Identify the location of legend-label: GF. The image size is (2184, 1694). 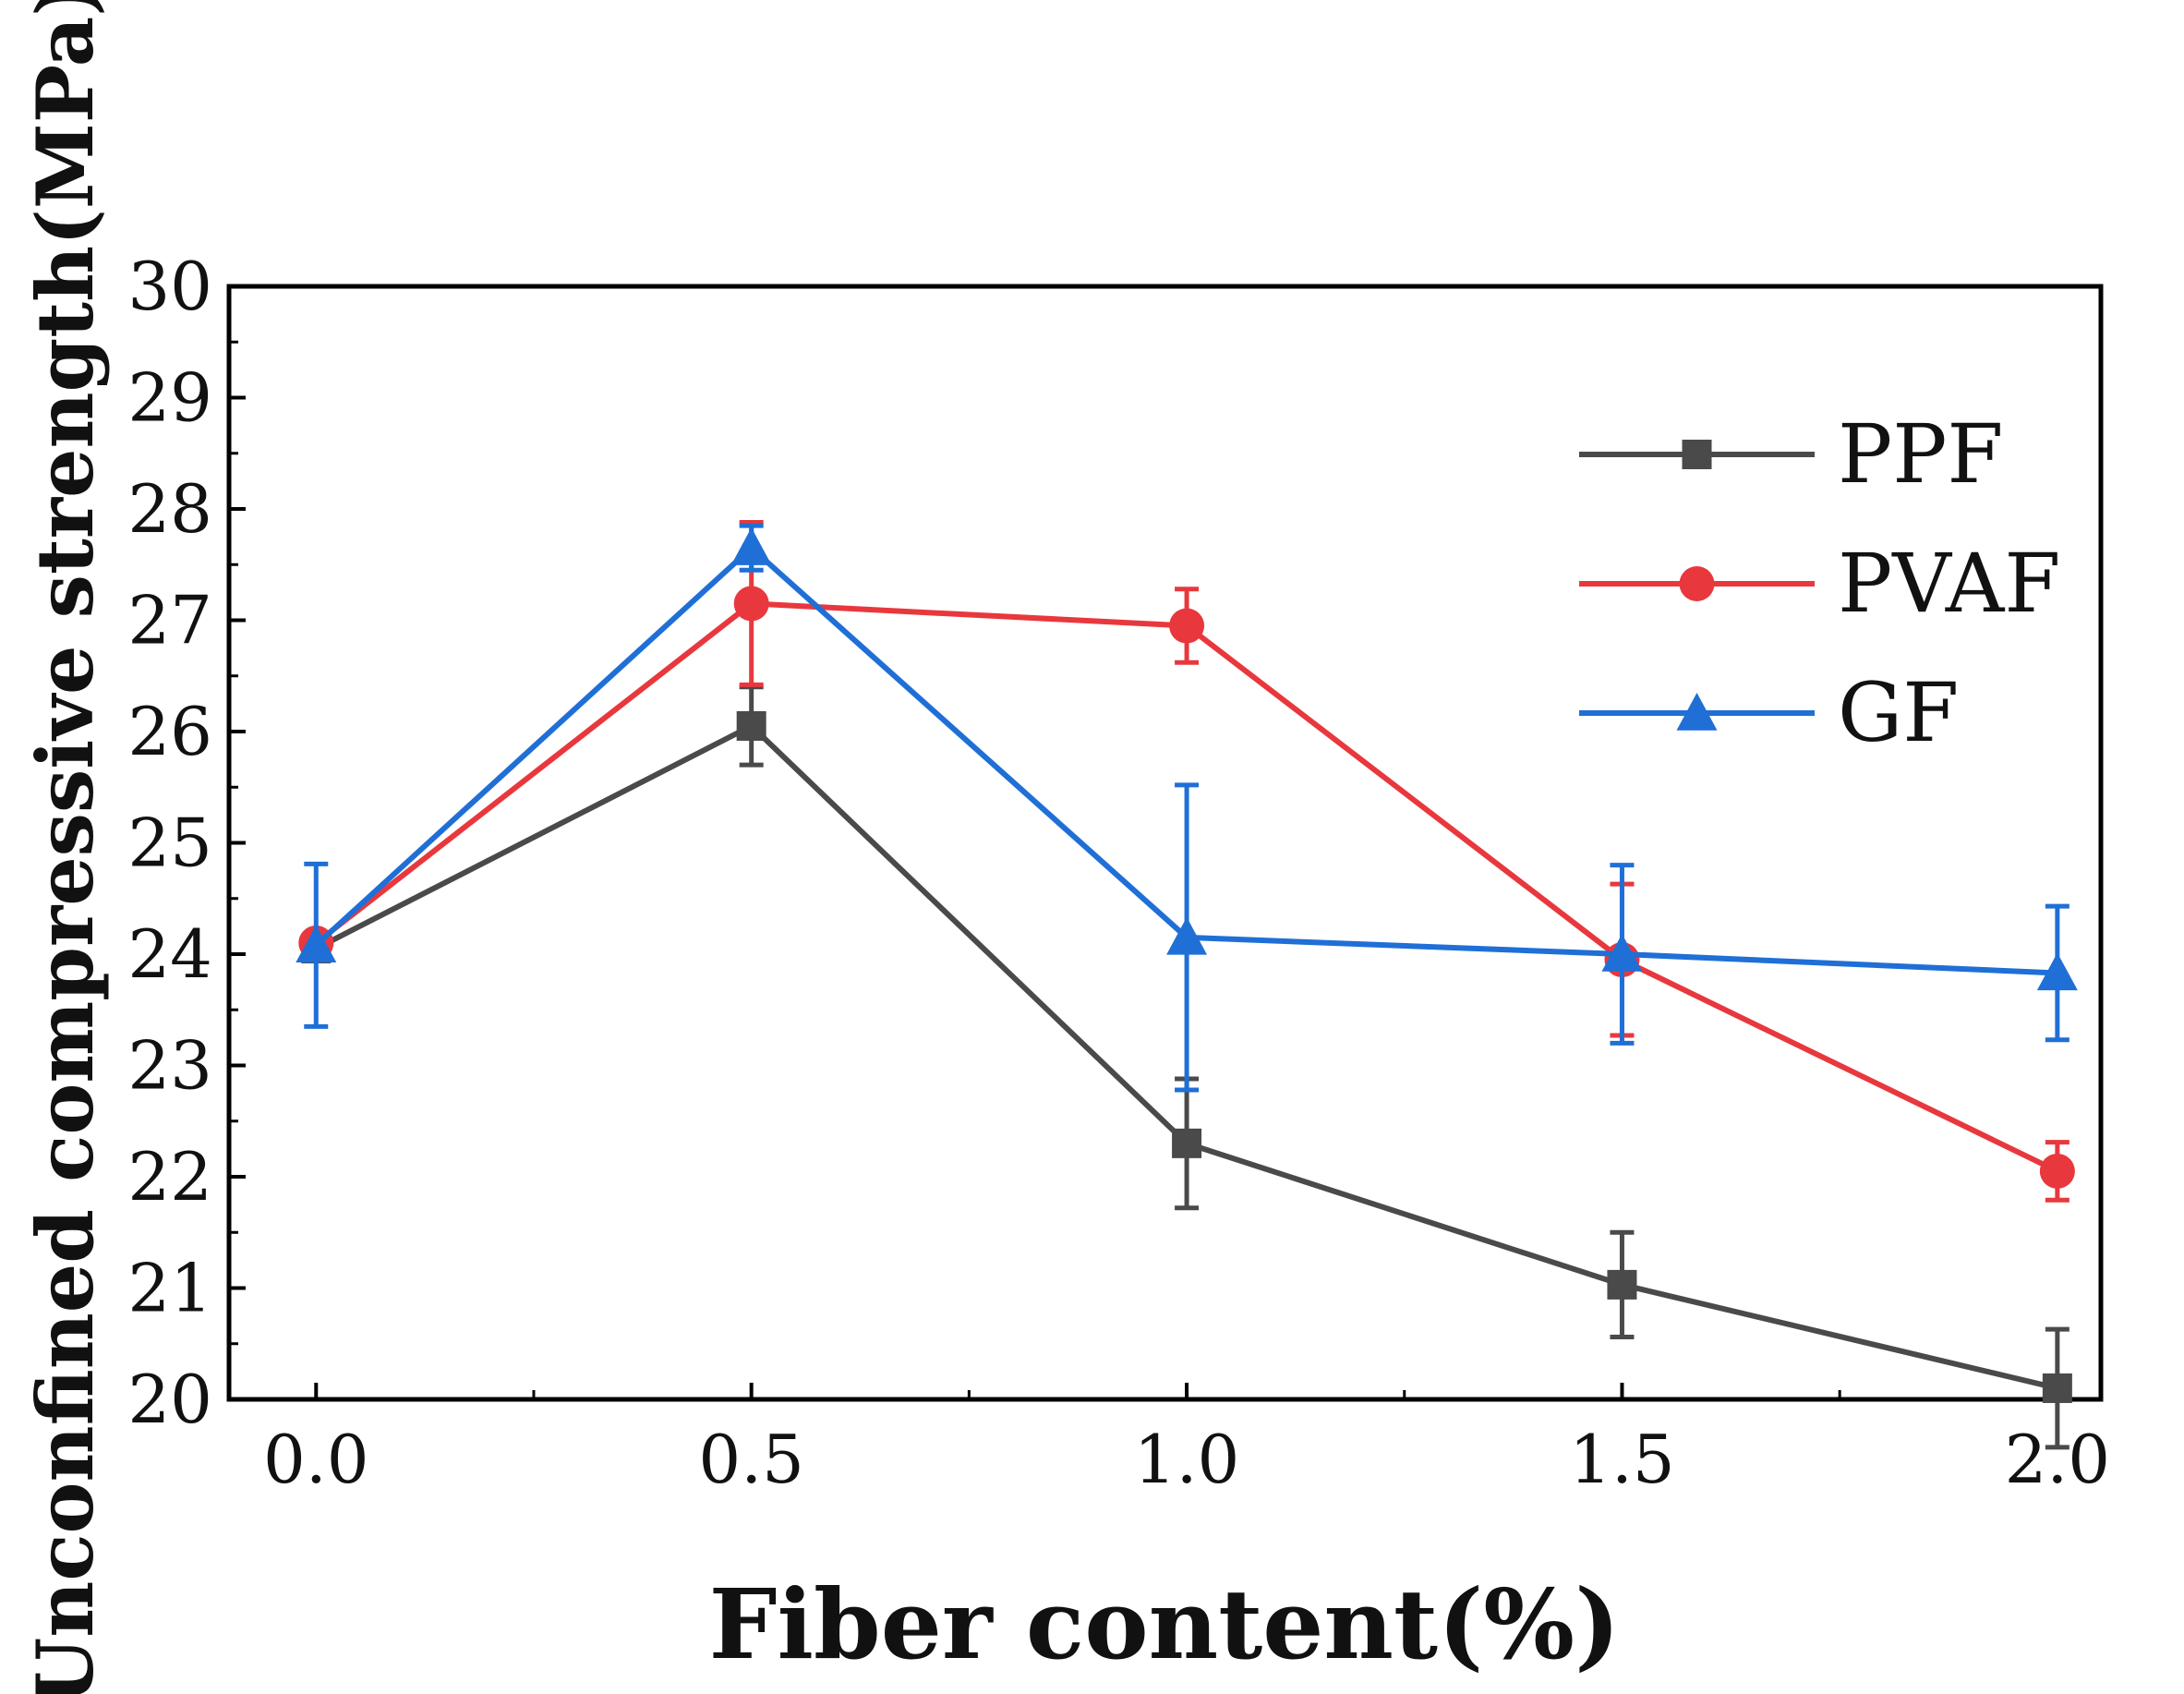
(1898, 712).